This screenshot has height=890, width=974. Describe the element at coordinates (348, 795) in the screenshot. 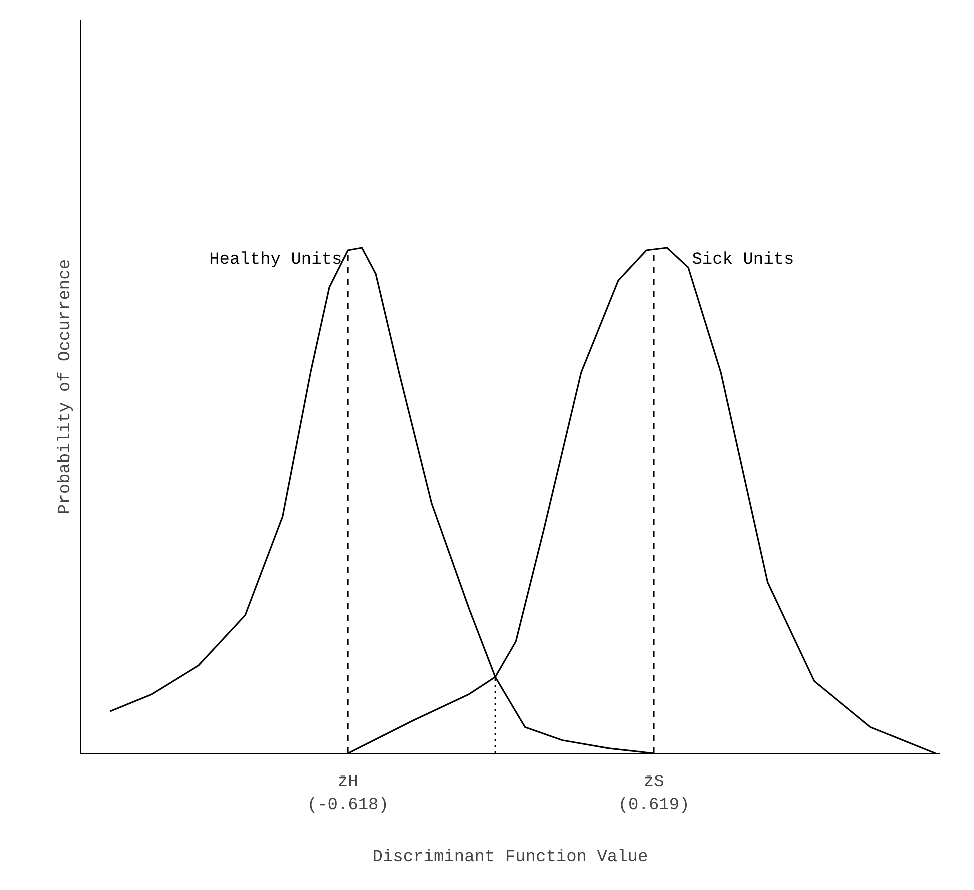

I see `x-tick-label: z̄H (-0.618)` at that location.